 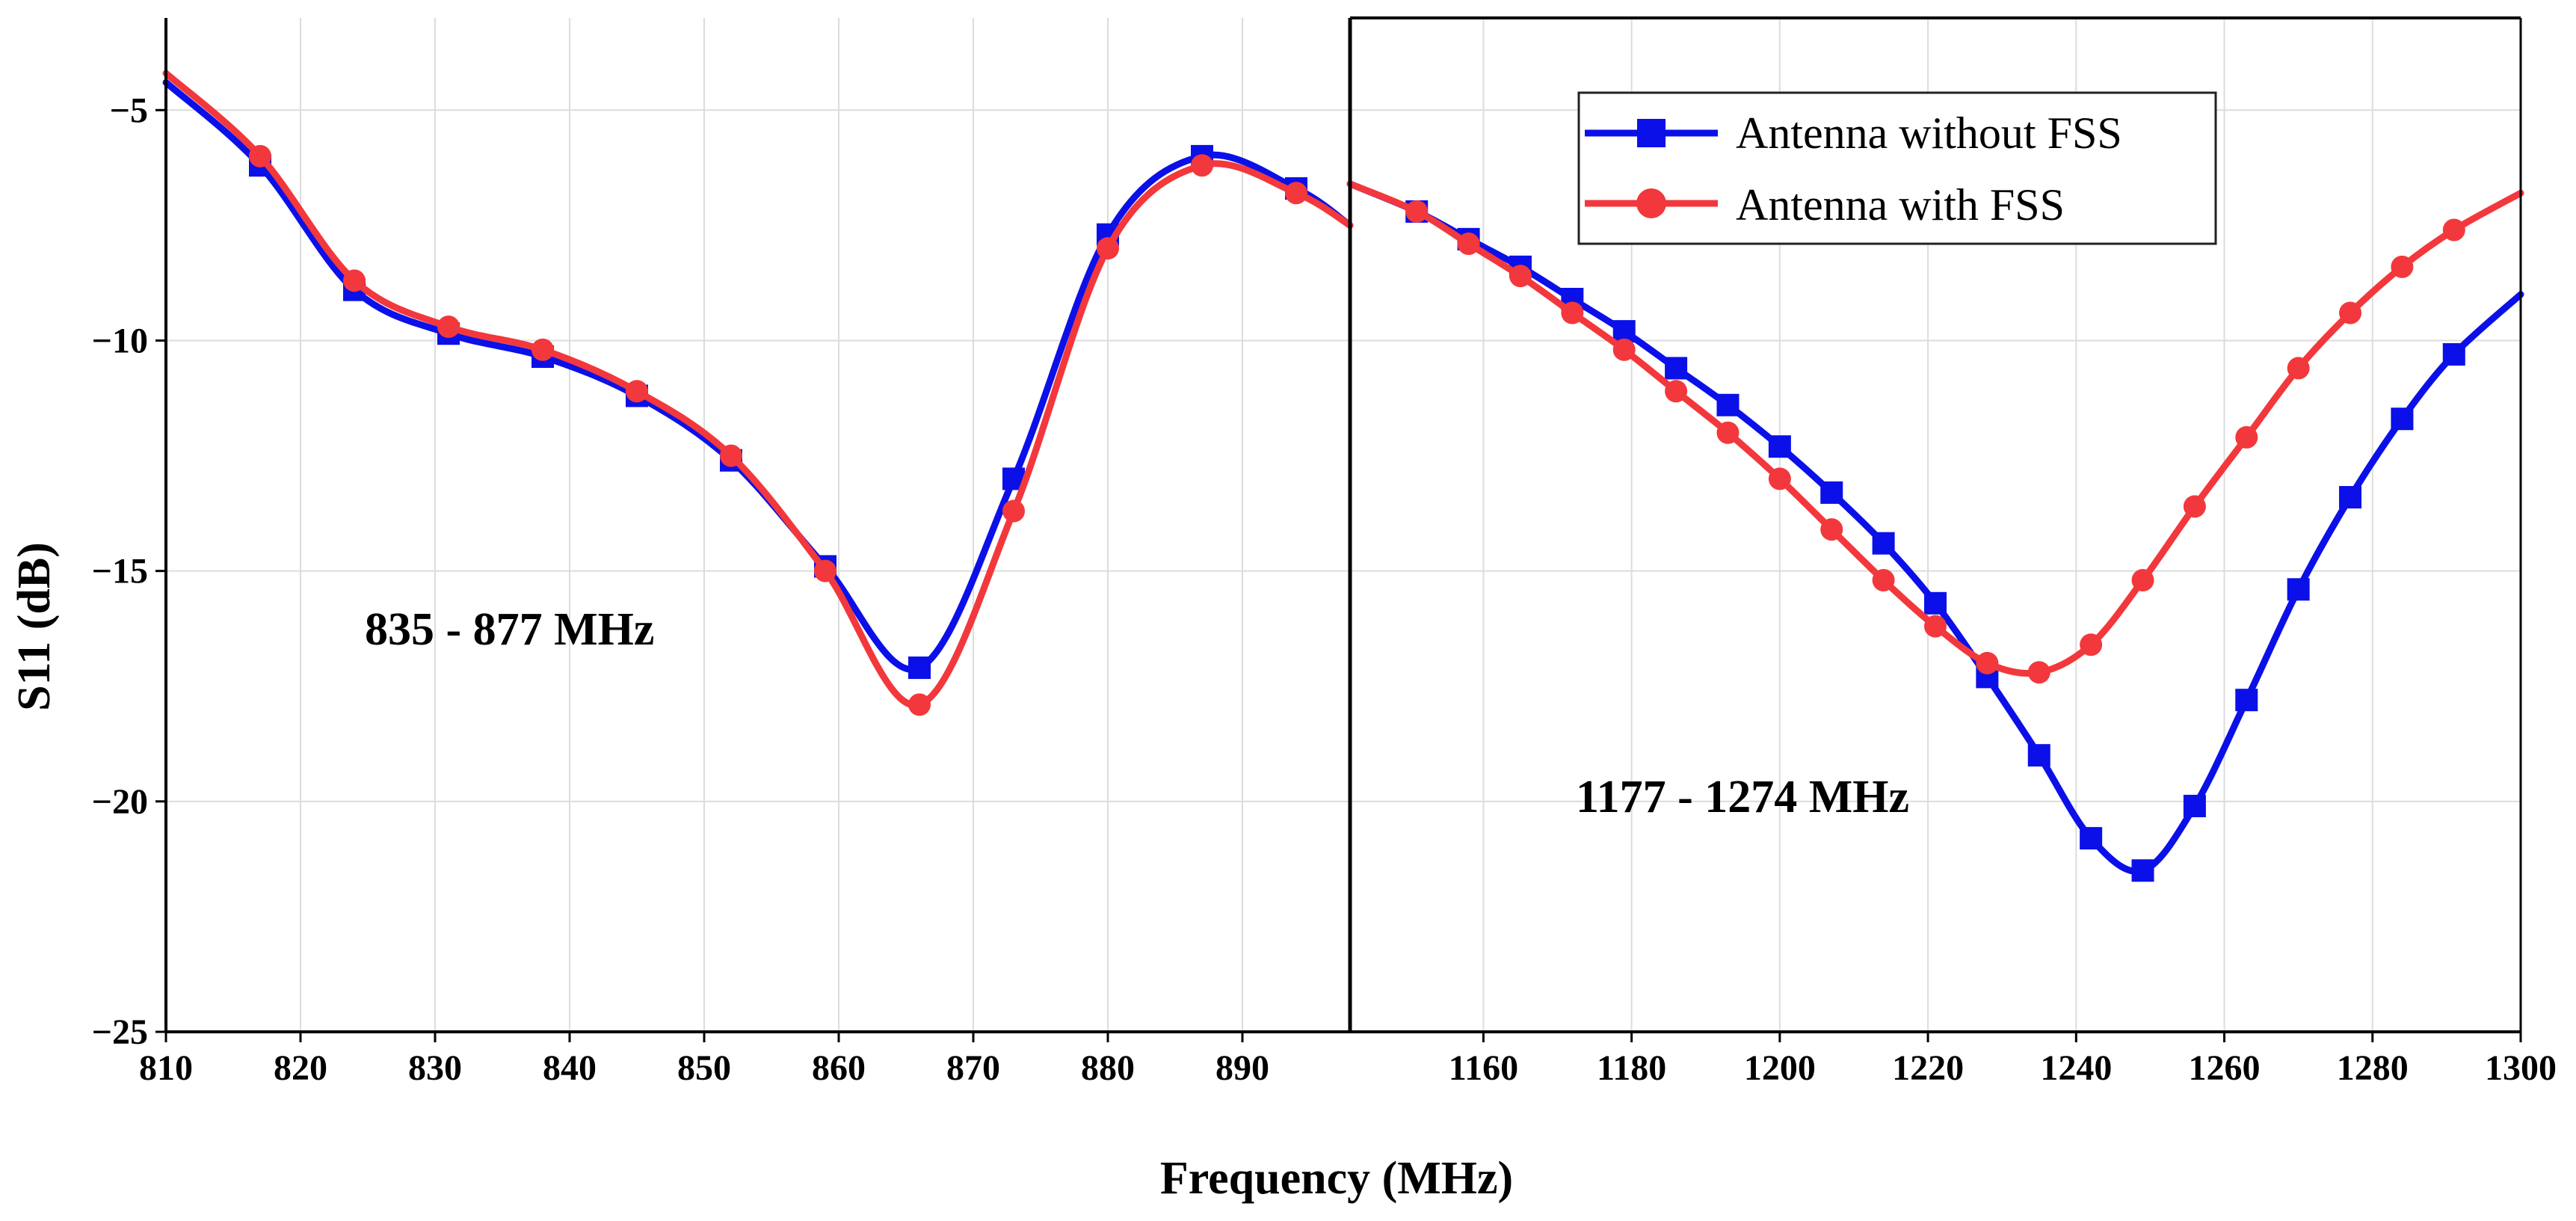 What do you see at coordinates (2521, 1068) in the screenshot?
I see `x-tick-label: 1300` at bounding box center [2521, 1068].